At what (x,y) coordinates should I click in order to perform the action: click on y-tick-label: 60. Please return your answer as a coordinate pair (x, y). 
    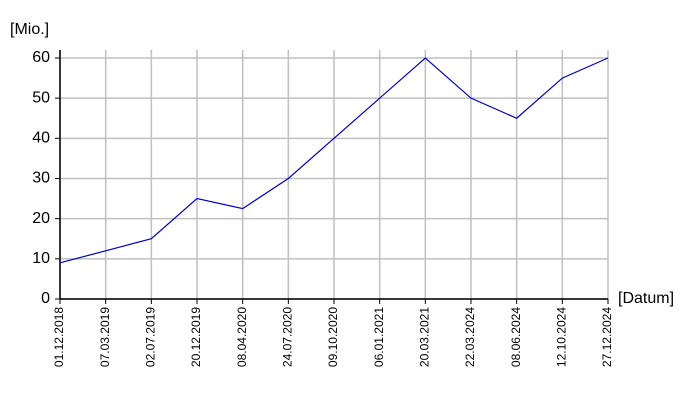
    Looking at the image, I should click on (41, 57).